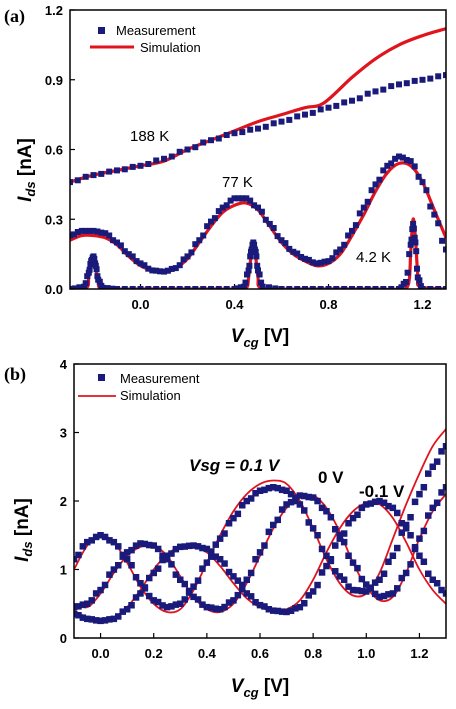 The image size is (456, 709). Describe the element at coordinates (54, 150) in the screenshot. I see `y-tick-label: 0.6` at that location.